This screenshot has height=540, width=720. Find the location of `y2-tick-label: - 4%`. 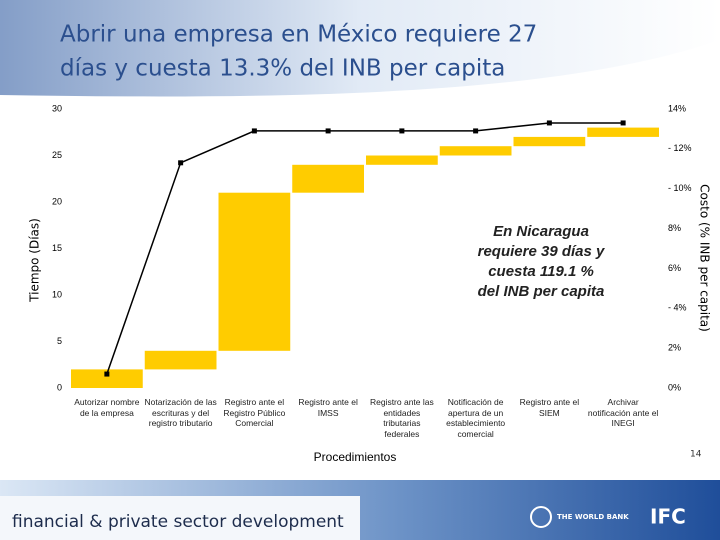

y2-tick-label: - 4% is located at coordinates (677, 308).